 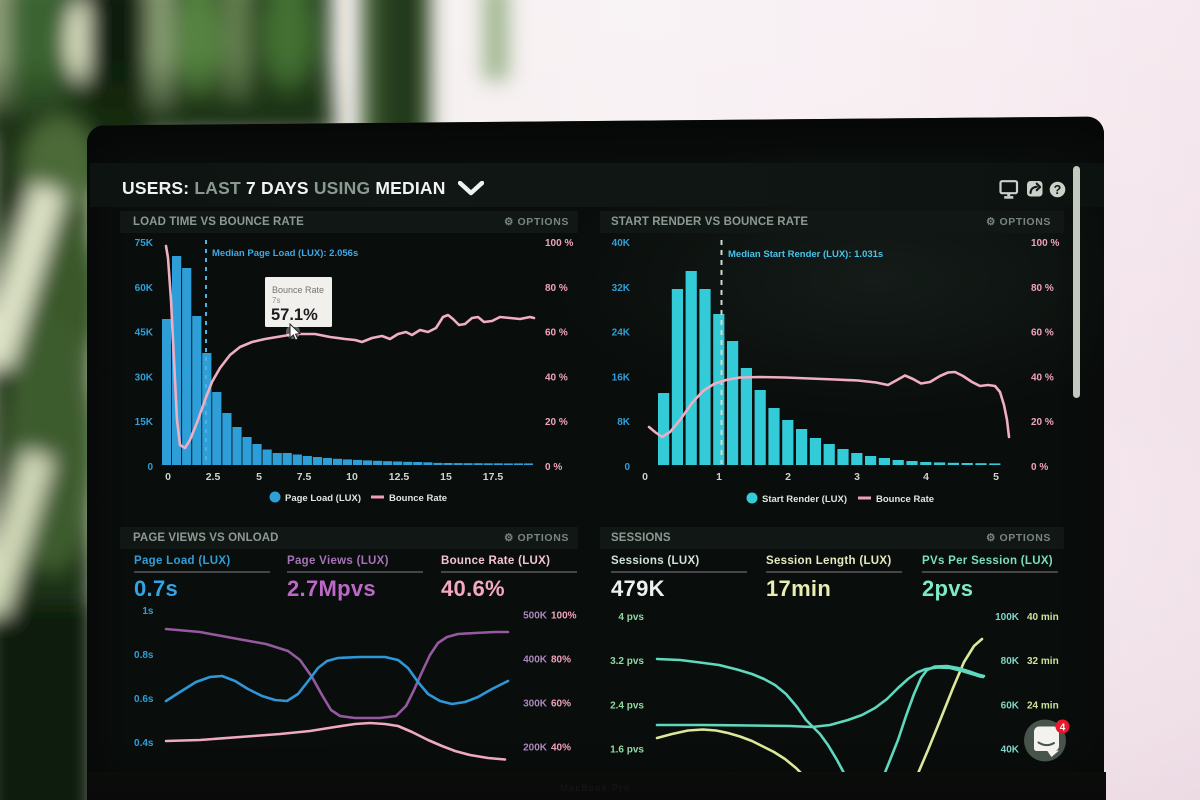 What do you see at coordinates (144, 243) in the screenshot?
I see `svg-text: 75K` at bounding box center [144, 243].